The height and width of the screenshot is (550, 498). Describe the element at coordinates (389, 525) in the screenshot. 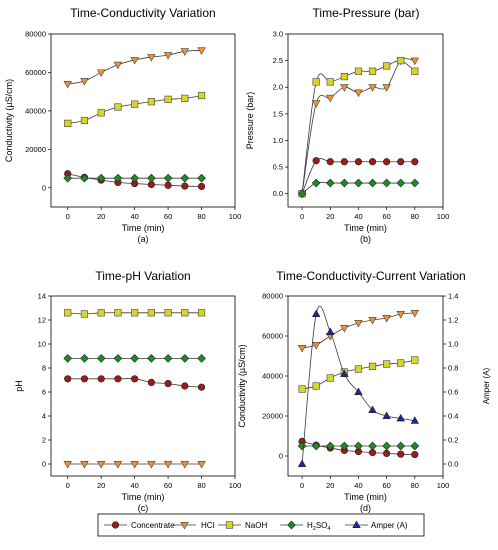

I see `legend-label-amper: Amper (A)` at that location.